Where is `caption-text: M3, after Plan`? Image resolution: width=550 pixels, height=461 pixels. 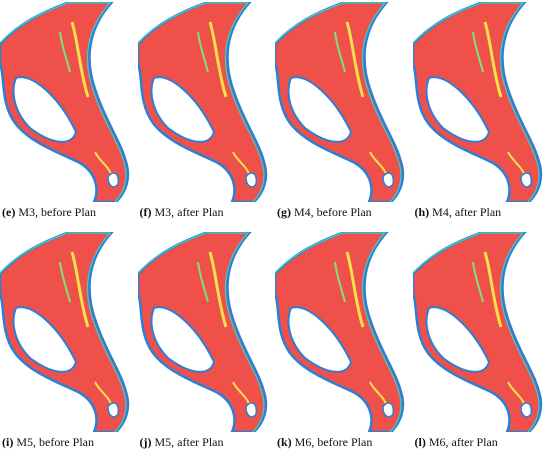 caption-text: M3, after Plan is located at coordinates (189, 212).